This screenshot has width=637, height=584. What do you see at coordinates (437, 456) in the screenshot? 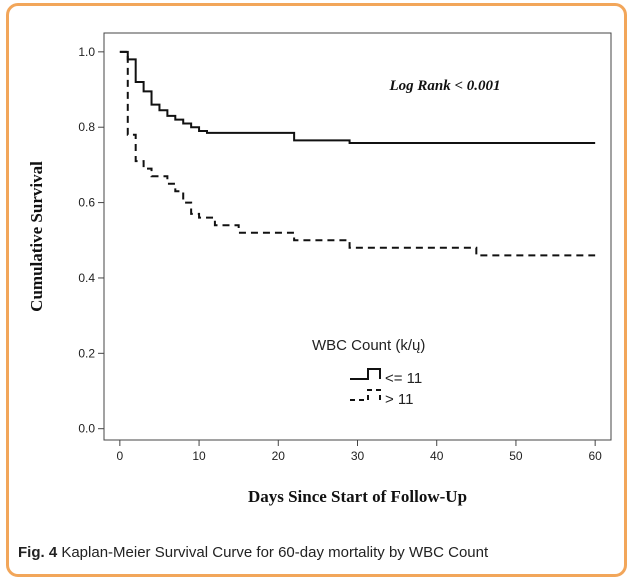
I see `x-tick-label: 40` at bounding box center [437, 456].